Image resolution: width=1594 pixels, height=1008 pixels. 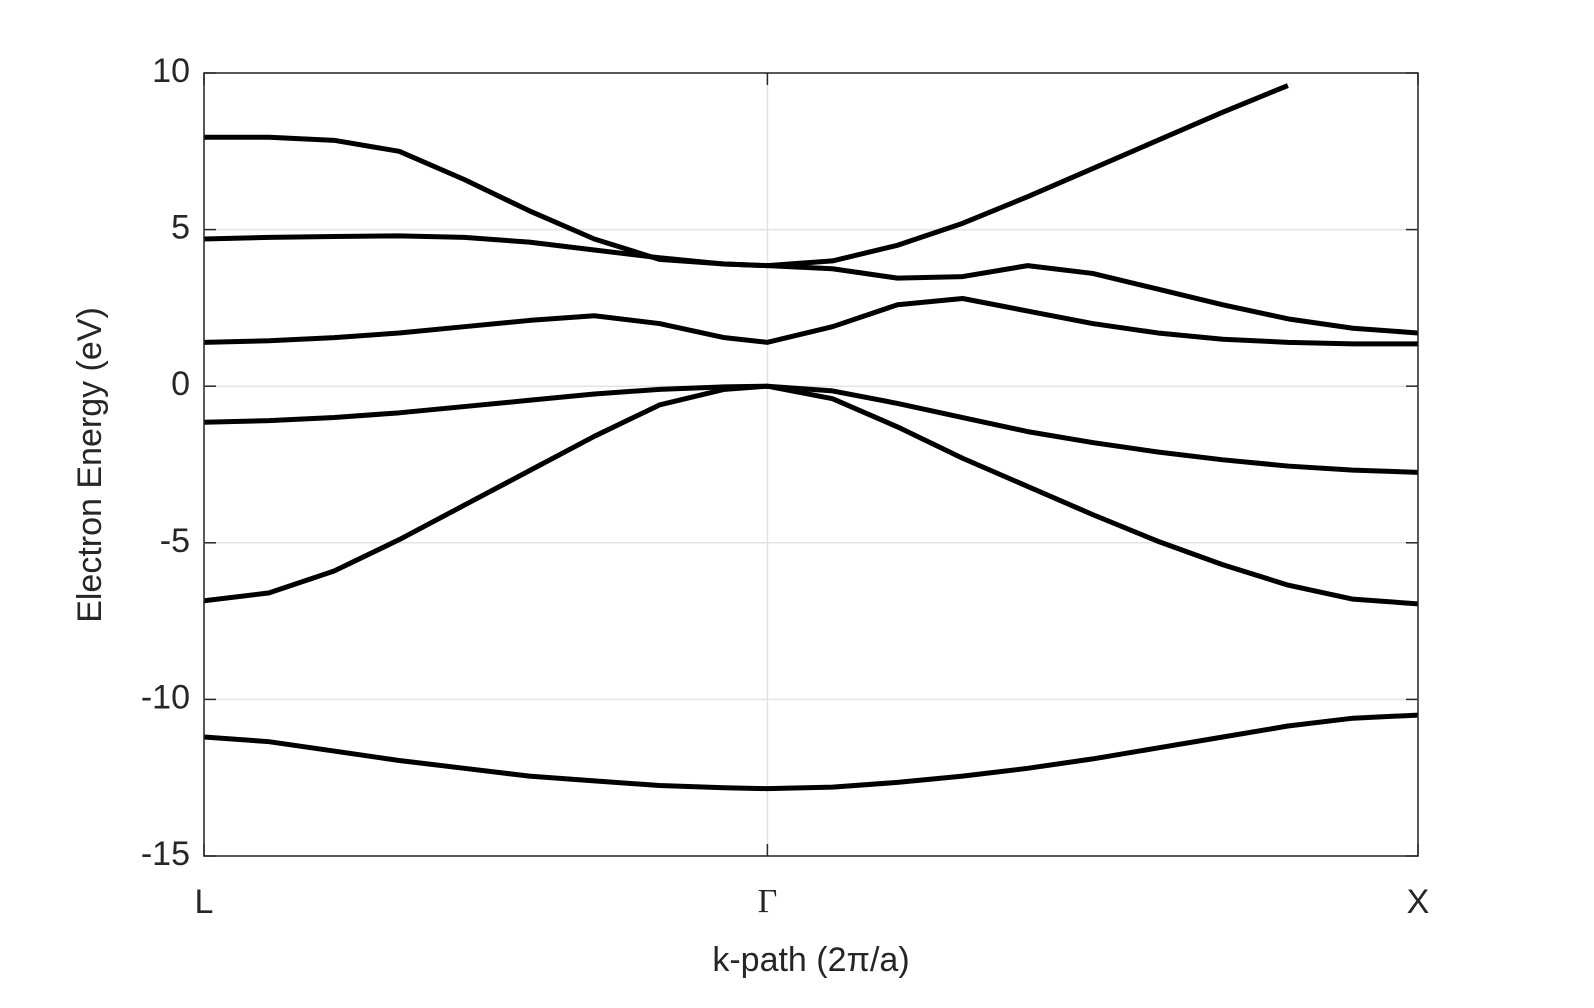 I want to click on y-tick-label: 0, so click(x=180, y=384).